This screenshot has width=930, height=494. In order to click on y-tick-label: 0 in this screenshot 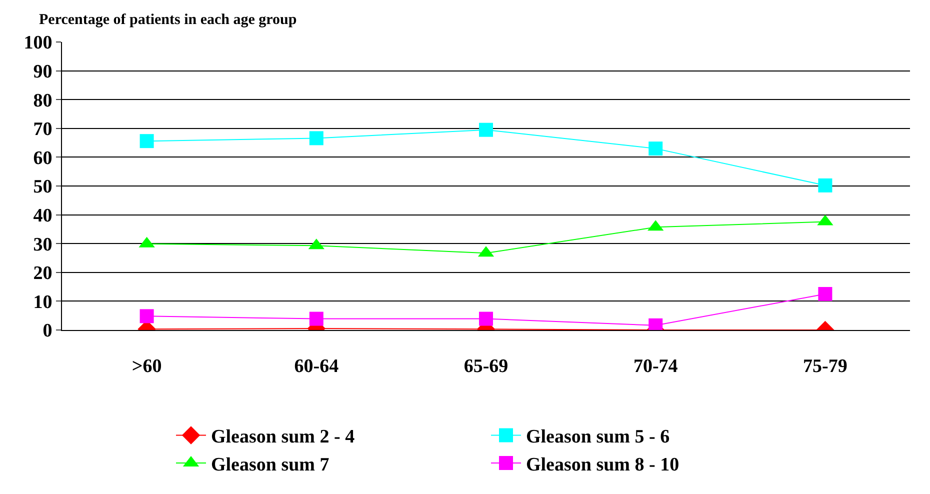, I will do `click(47, 331)`.